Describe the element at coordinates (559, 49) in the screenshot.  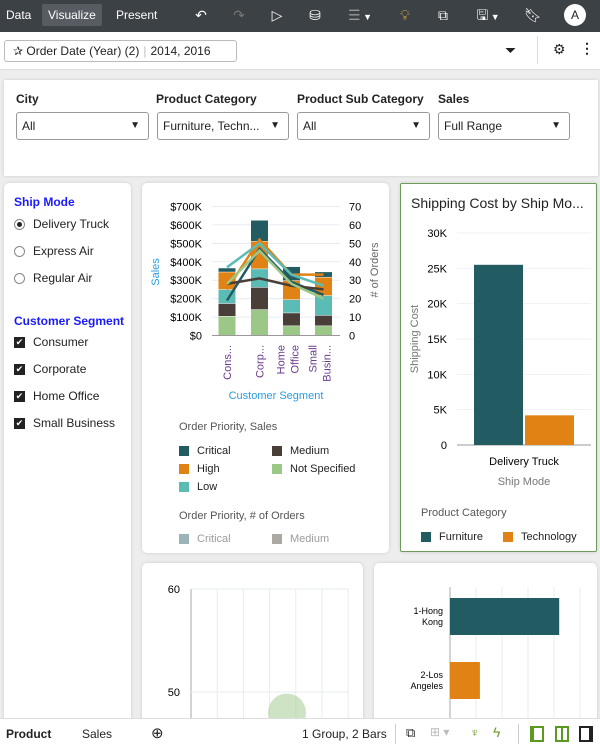
I see `traffic-light-icon: ⚙` at that location.